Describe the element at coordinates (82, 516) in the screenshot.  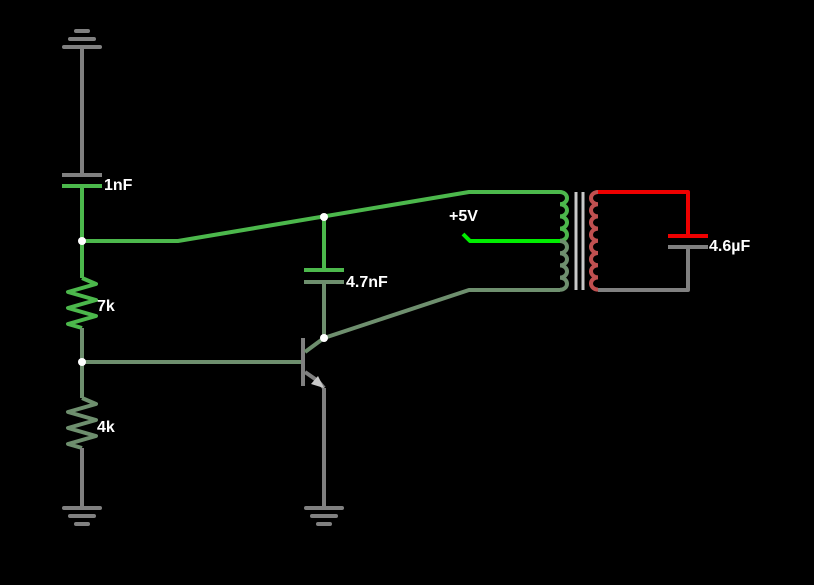
I see `ground-left` at that location.